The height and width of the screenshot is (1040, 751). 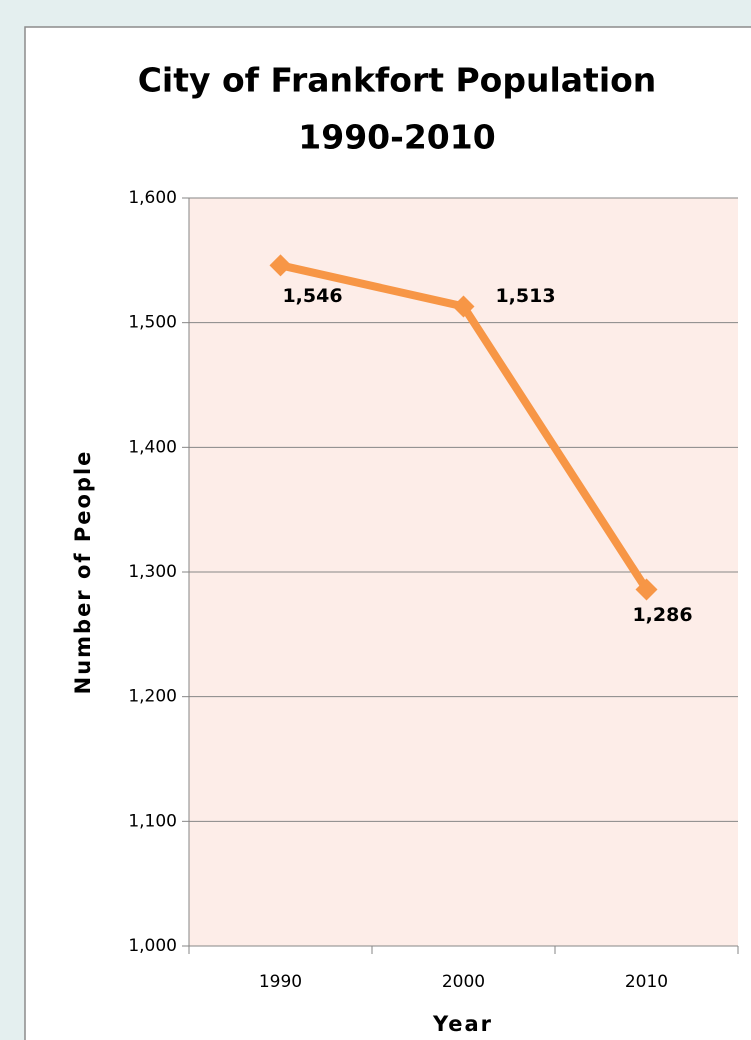 I want to click on y-tick-label: 1,400, so click(x=152, y=447).